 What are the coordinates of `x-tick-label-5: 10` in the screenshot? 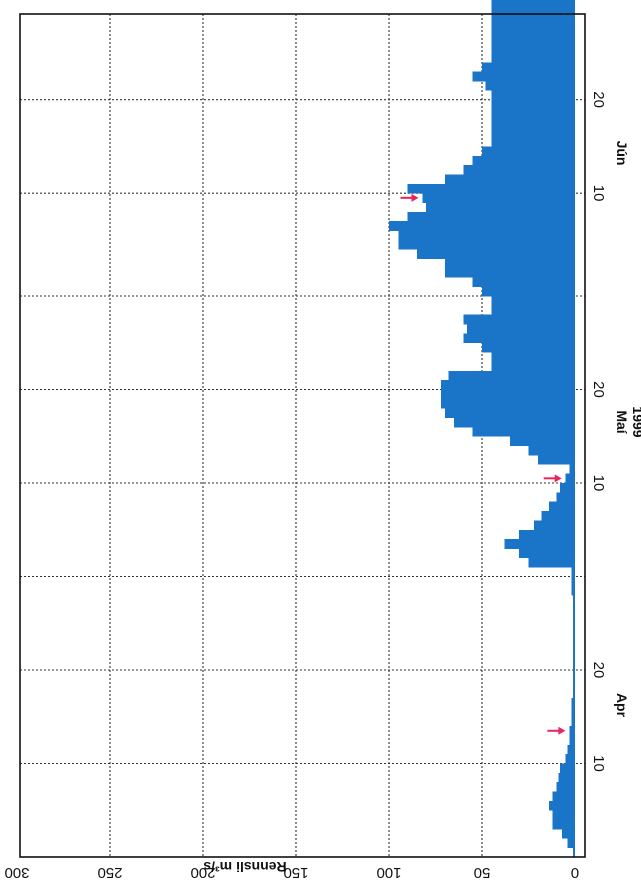 It's located at (598, 193).